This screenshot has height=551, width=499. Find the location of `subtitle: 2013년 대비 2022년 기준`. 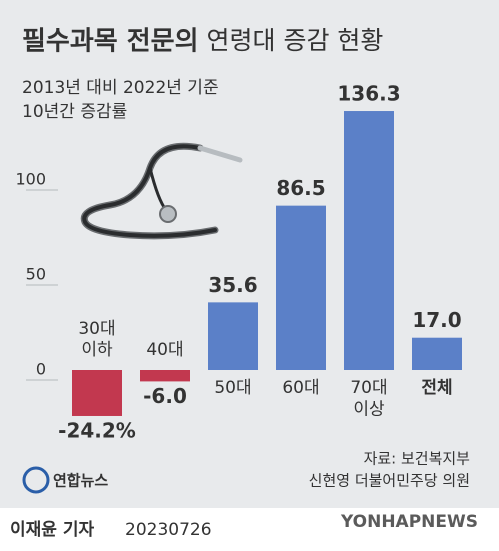

subtitle: 2013년 대비 2022년 기준 is located at coordinates (120, 88).